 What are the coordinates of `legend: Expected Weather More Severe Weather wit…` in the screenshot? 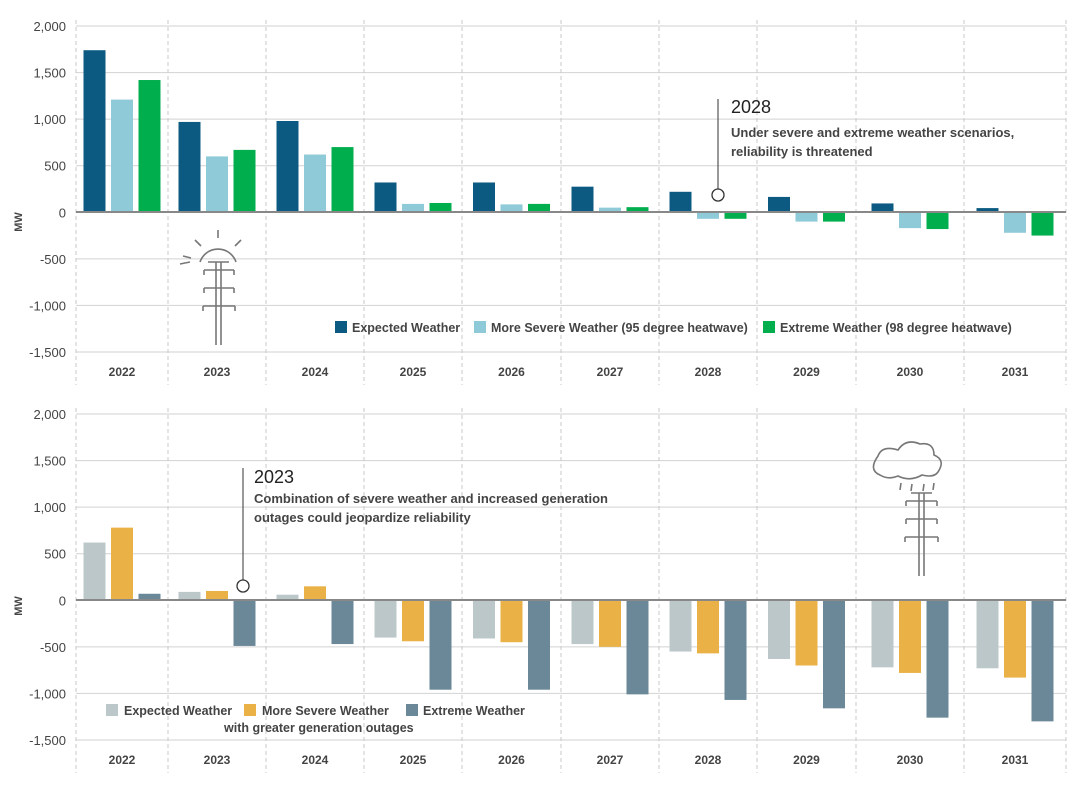 It's located at (315, 719).